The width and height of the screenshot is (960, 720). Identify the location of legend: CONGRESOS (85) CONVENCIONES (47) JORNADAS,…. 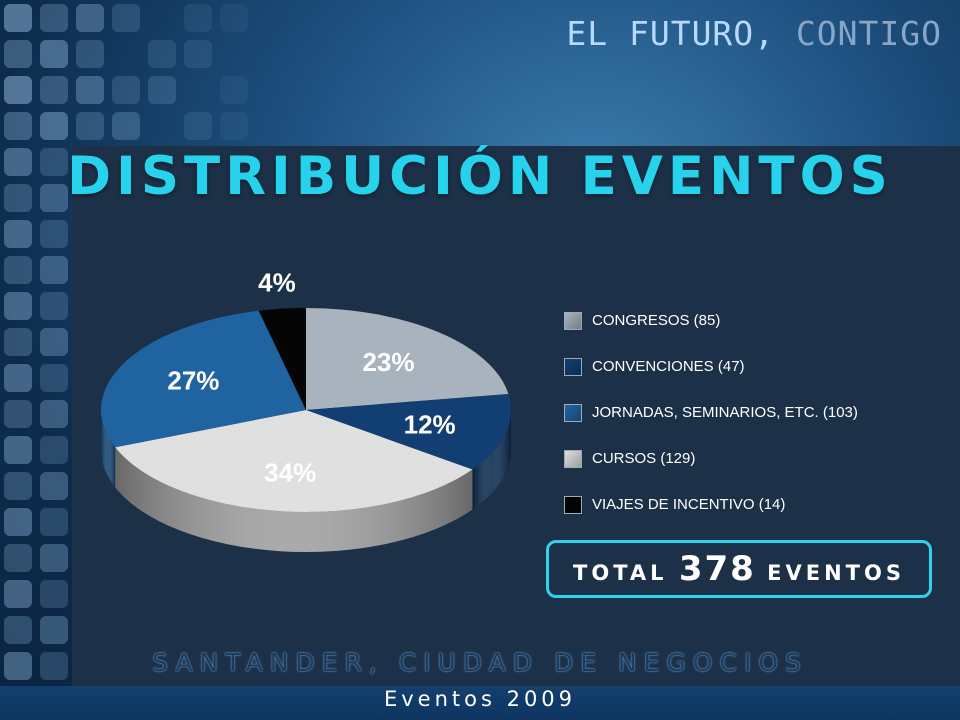
(754, 423).